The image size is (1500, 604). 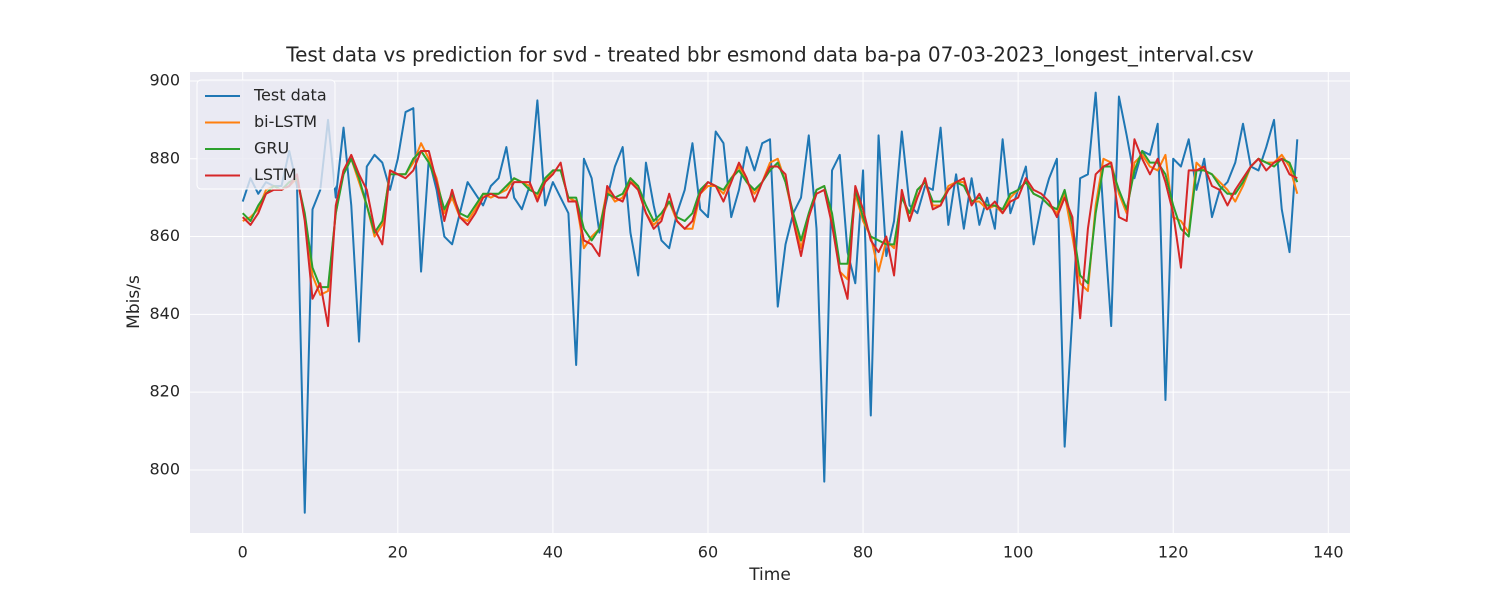 I want to click on x-tick-label: 40, so click(x=553, y=552).